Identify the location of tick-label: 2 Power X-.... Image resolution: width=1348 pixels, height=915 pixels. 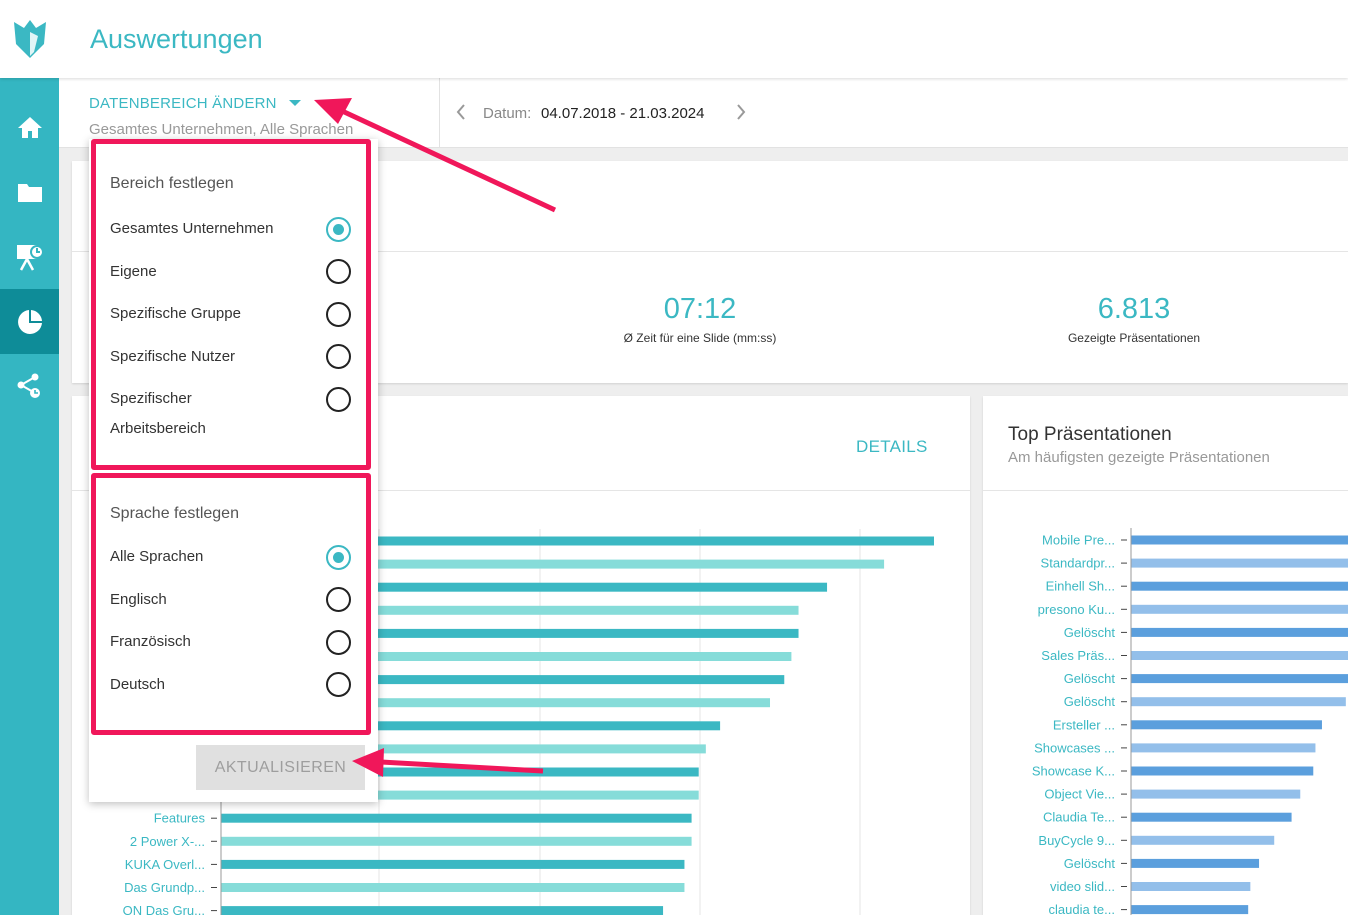
(167, 841).